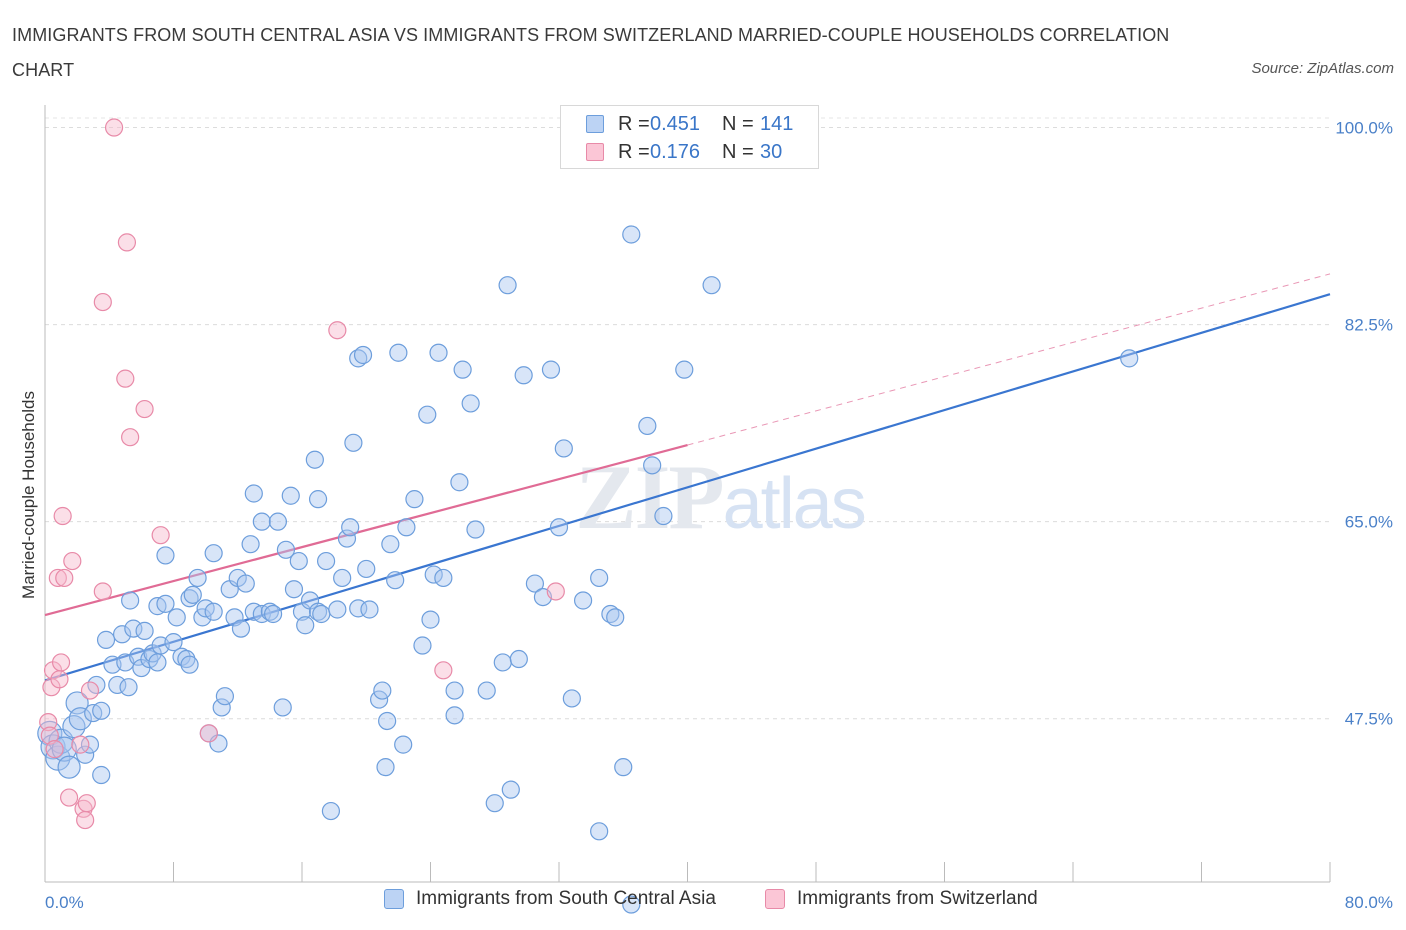 This screenshot has height=930, width=1406. Describe the element at coordinates (366, 530) in the screenshot. I see `trend-line-switzerland` at that location.